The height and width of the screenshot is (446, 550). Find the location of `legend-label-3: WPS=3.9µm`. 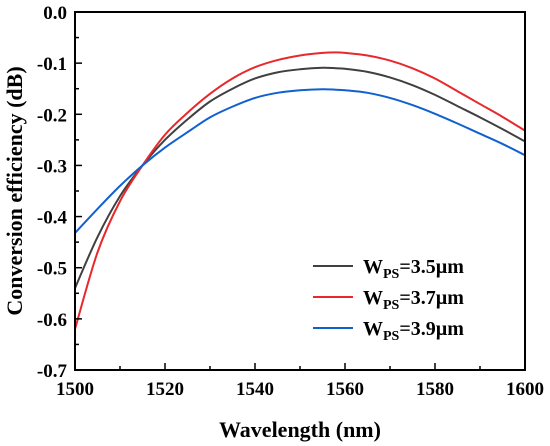

legend-label-3: WPS=3.9µm is located at coordinates (413, 331).